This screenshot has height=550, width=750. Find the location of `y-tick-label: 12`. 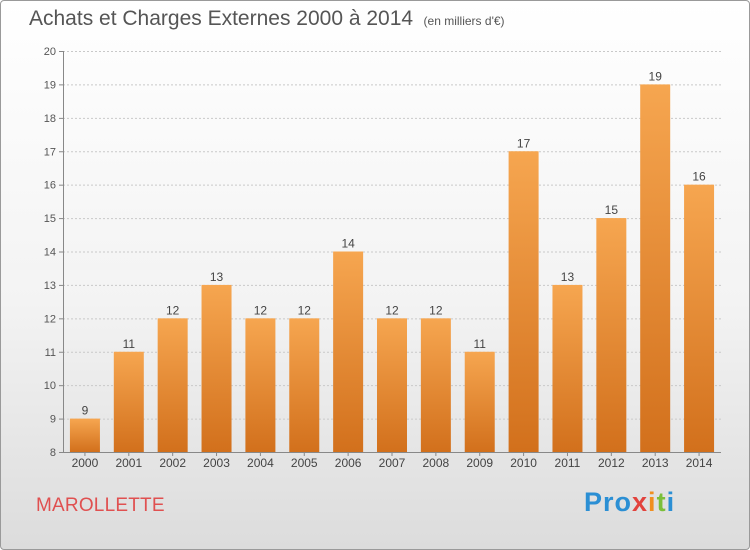

y-tick-label: 12 is located at coordinates (50, 319).